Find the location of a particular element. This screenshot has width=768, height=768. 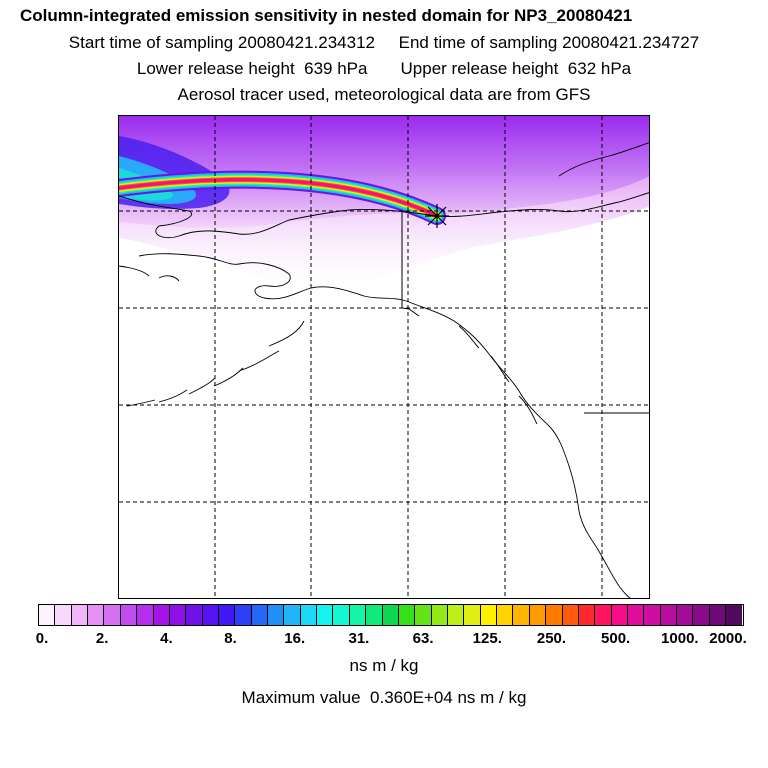

colorbar-units: ns m / kg is located at coordinates (384, 665).